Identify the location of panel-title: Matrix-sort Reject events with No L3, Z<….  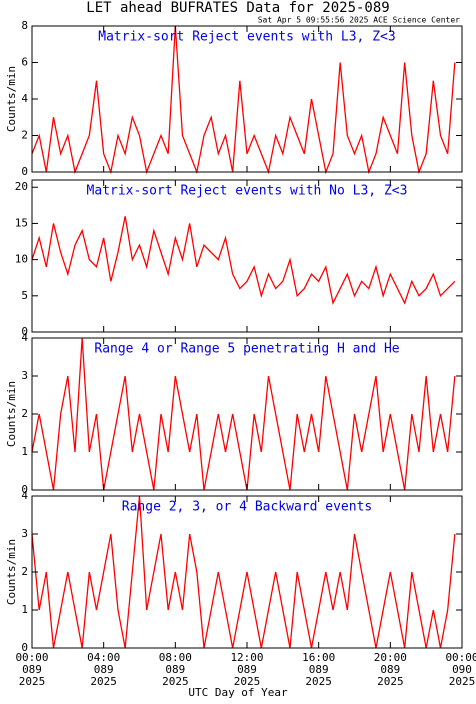
(247, 191).